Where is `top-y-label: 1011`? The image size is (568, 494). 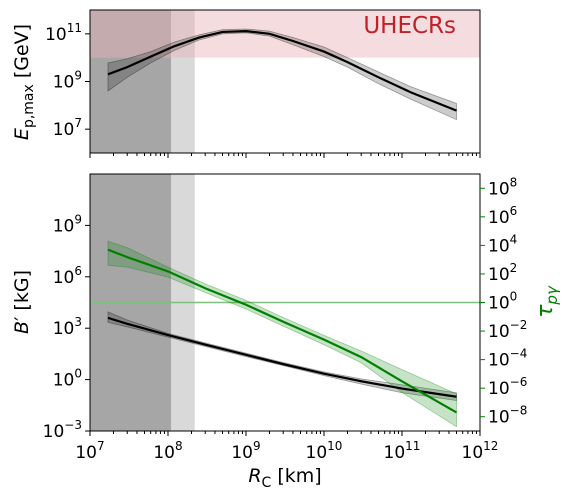 top-y-label: 1011 is located at coordinates (63, 33).